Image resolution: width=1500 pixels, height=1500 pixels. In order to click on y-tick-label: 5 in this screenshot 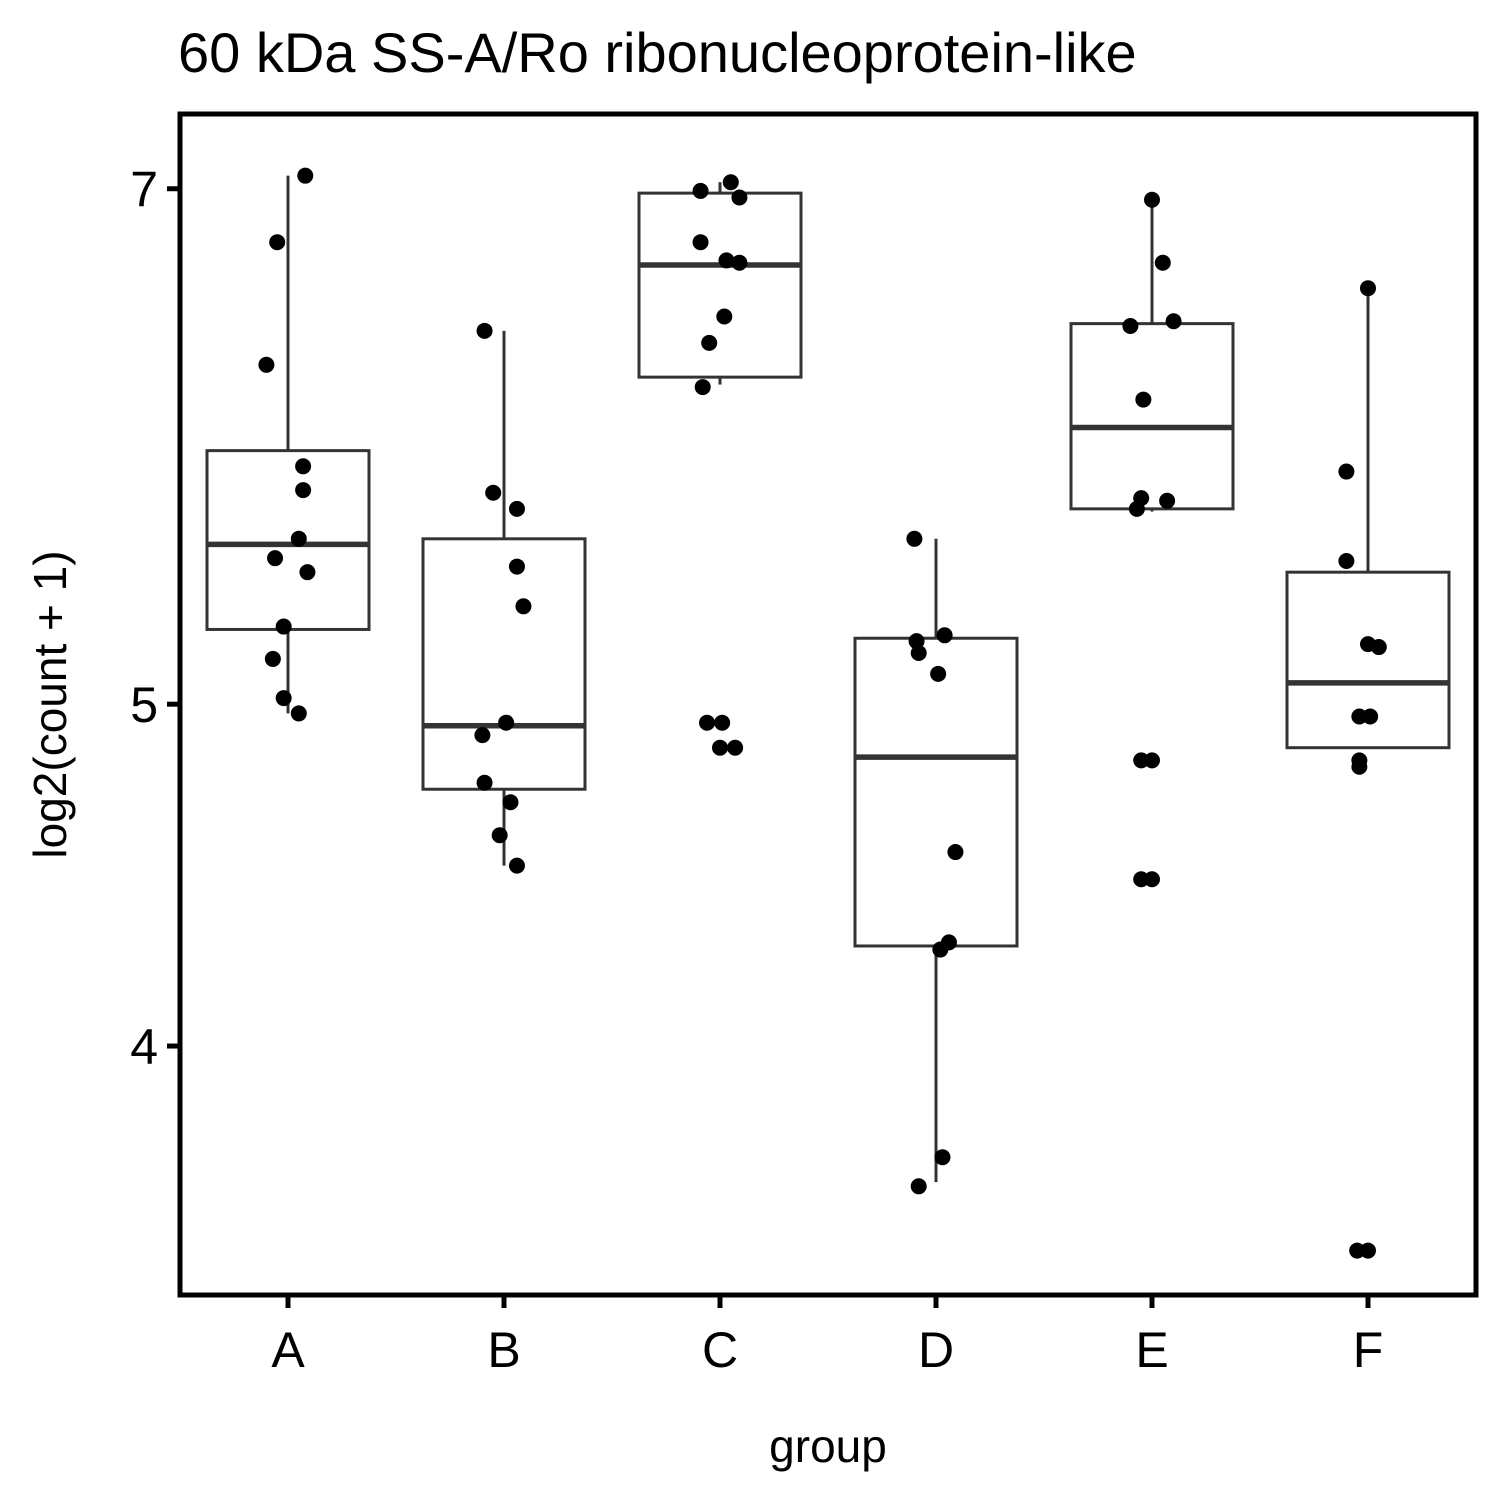, I will do `click(144, 705)`.